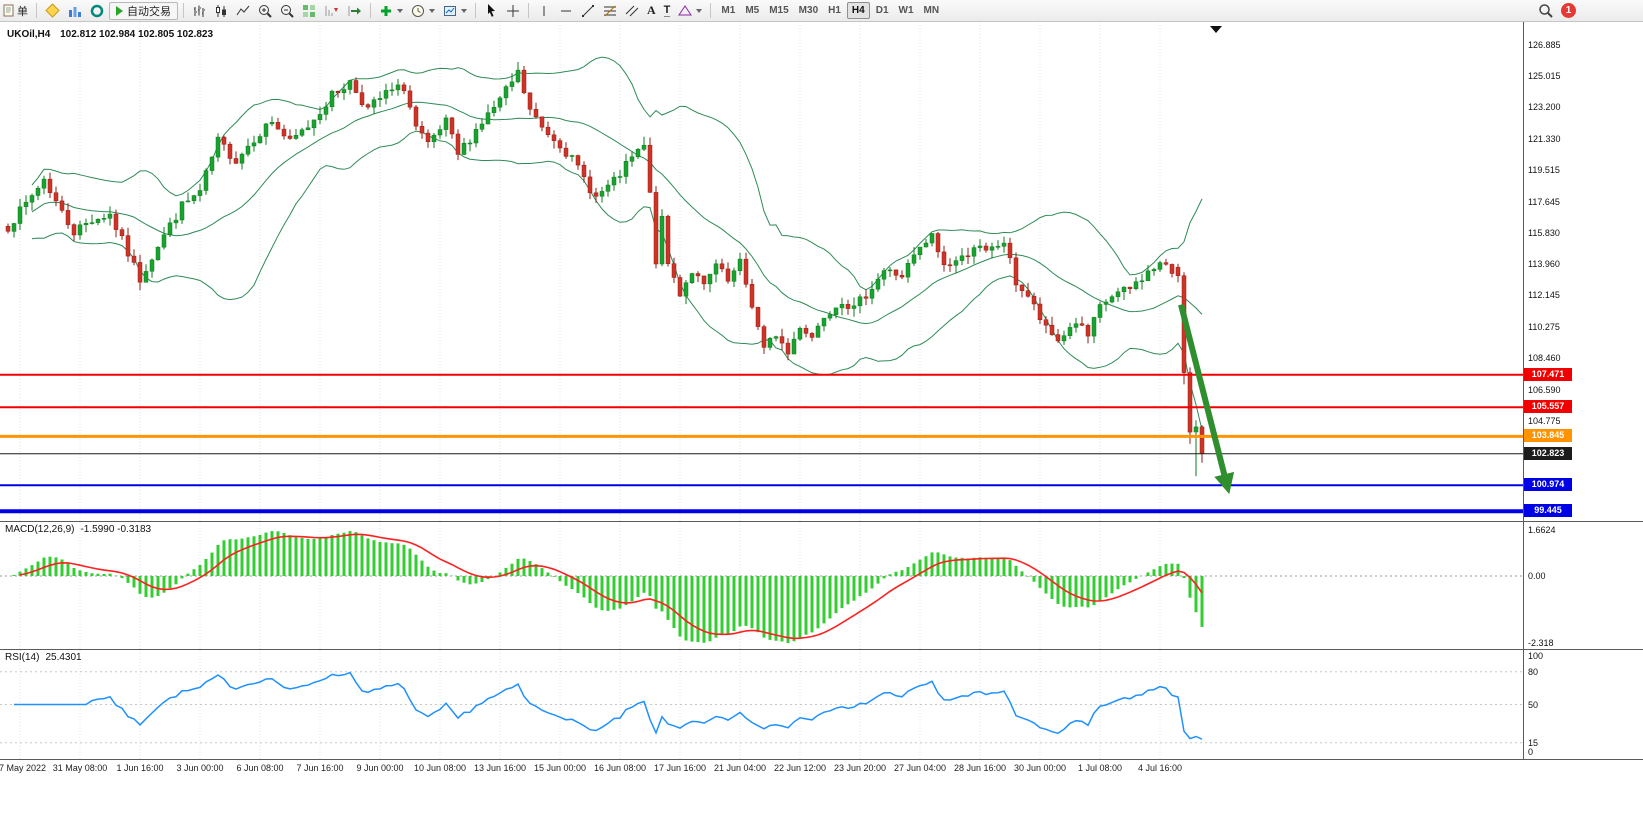  Describe the element at coordinates (1544, 327) in the screenshot. I see `price-axis-label: 110.275` at that location.